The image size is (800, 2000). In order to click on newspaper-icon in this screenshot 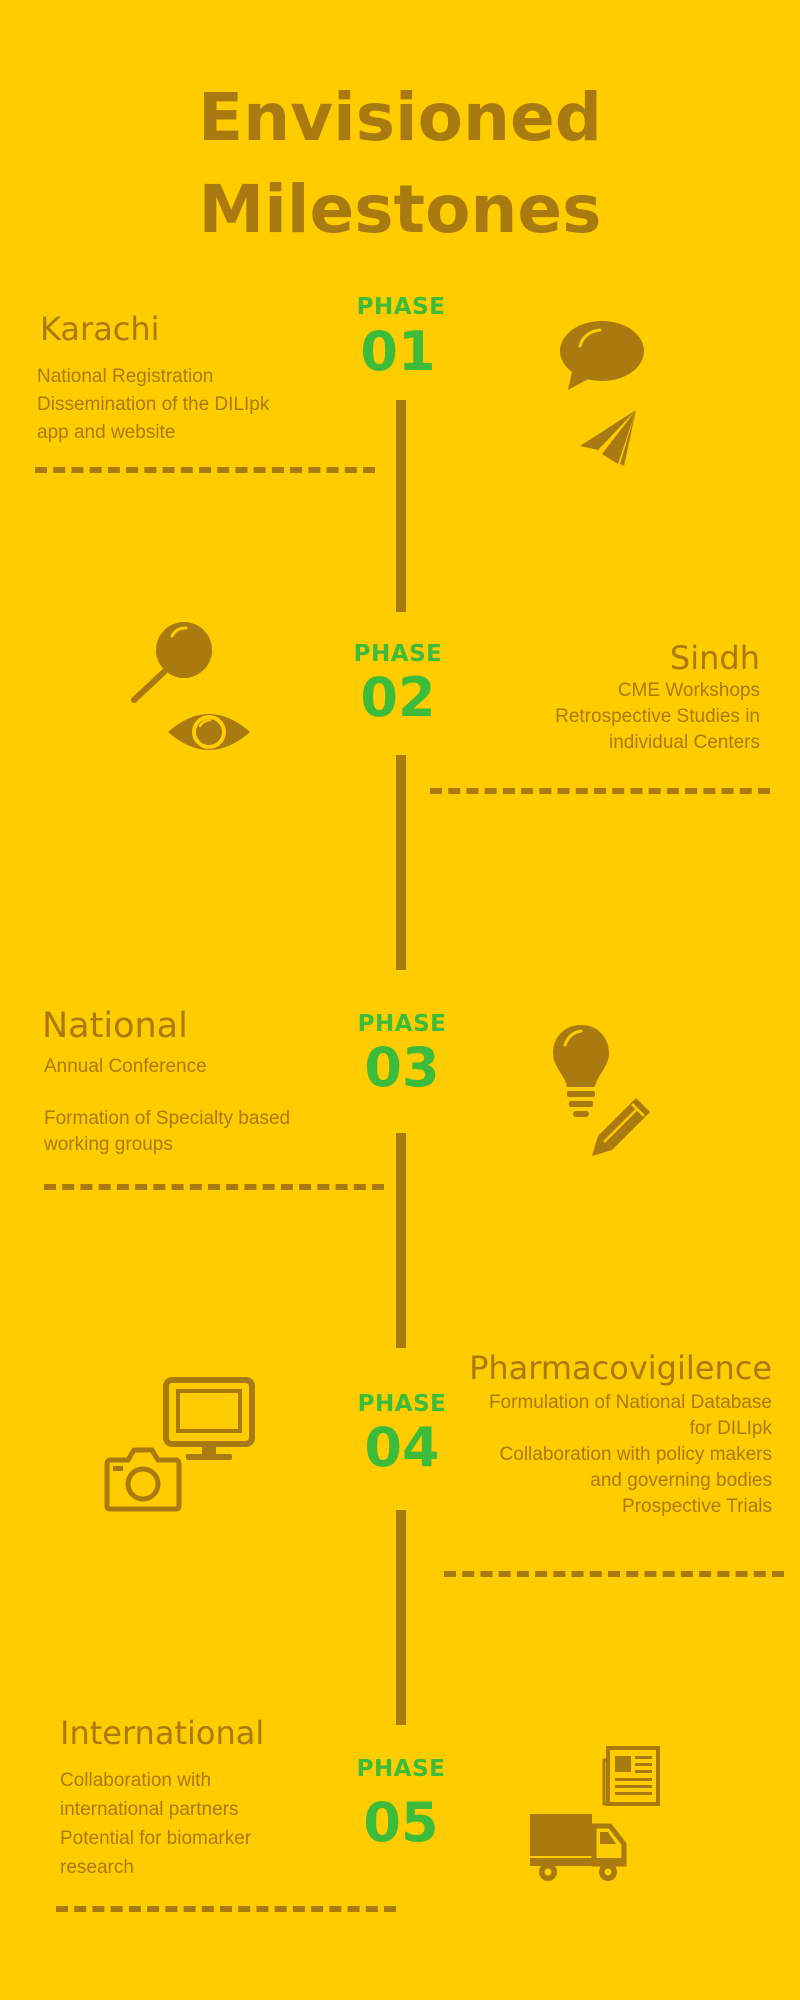, I will do `click(631, 1776)`.